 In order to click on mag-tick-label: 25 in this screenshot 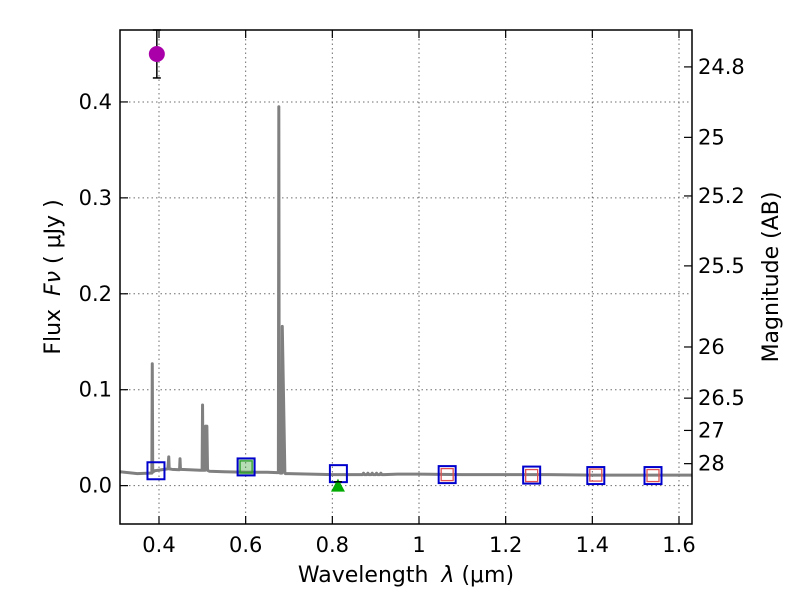, I will do `click(711, 137)`.